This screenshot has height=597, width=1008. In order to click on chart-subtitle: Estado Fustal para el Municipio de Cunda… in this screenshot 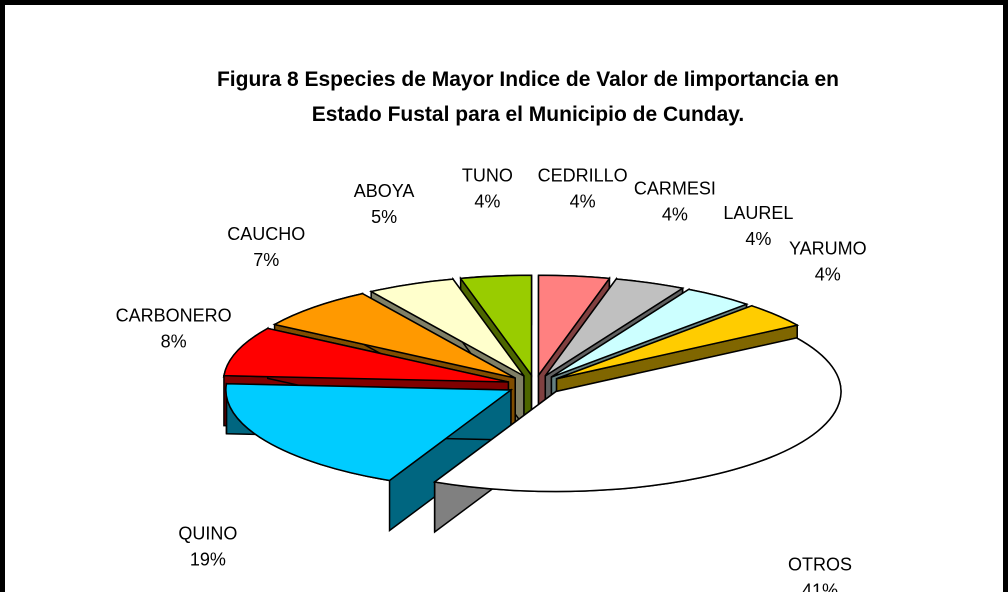, I will do `click(528, 114)`.